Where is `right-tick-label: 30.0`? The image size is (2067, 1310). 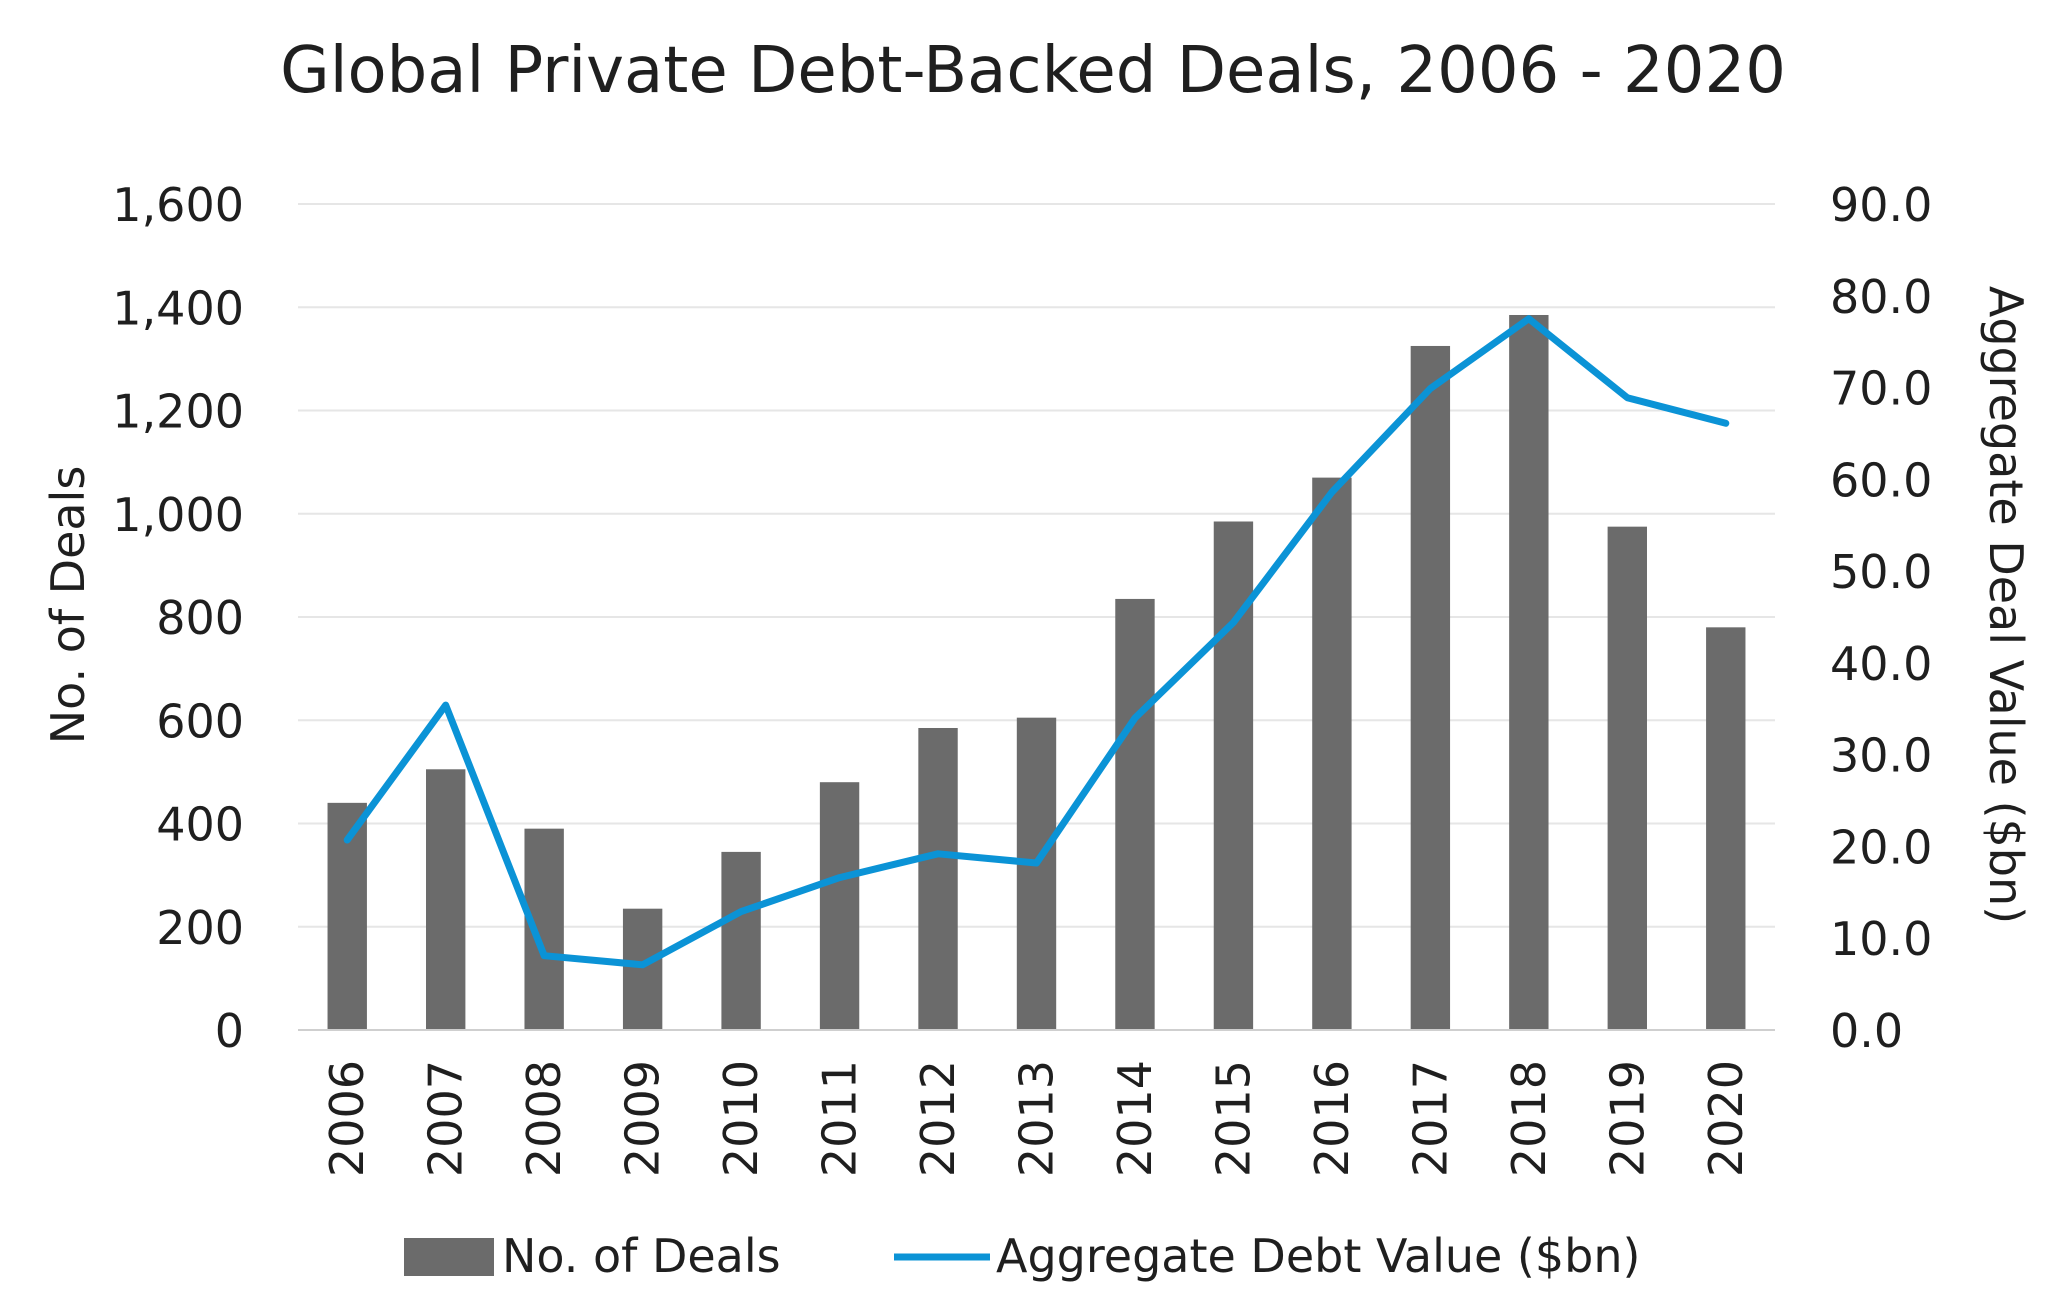
right-tick-label: 30.0 is located at coordinates (1881, 756).